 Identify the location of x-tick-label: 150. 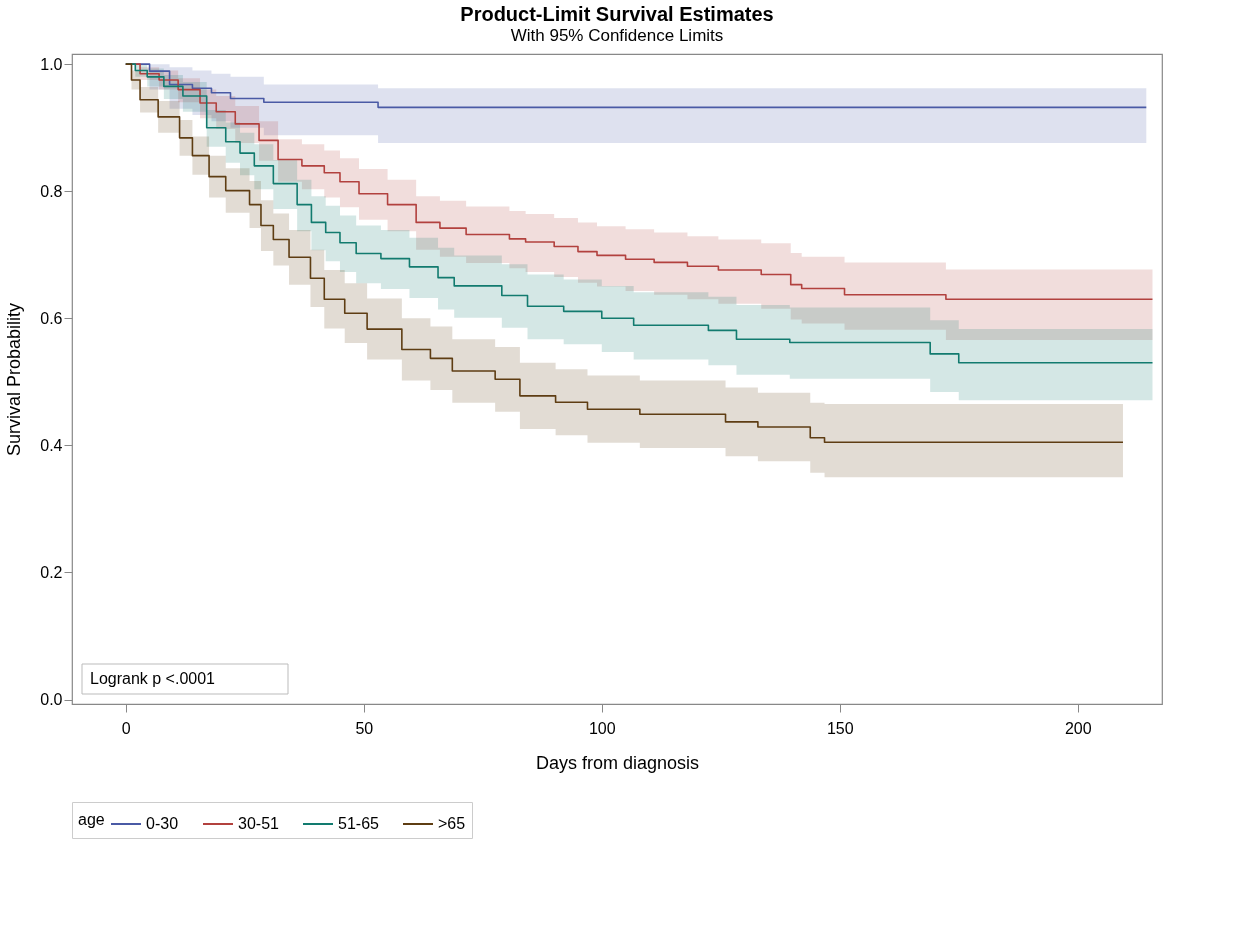
(840, 728).